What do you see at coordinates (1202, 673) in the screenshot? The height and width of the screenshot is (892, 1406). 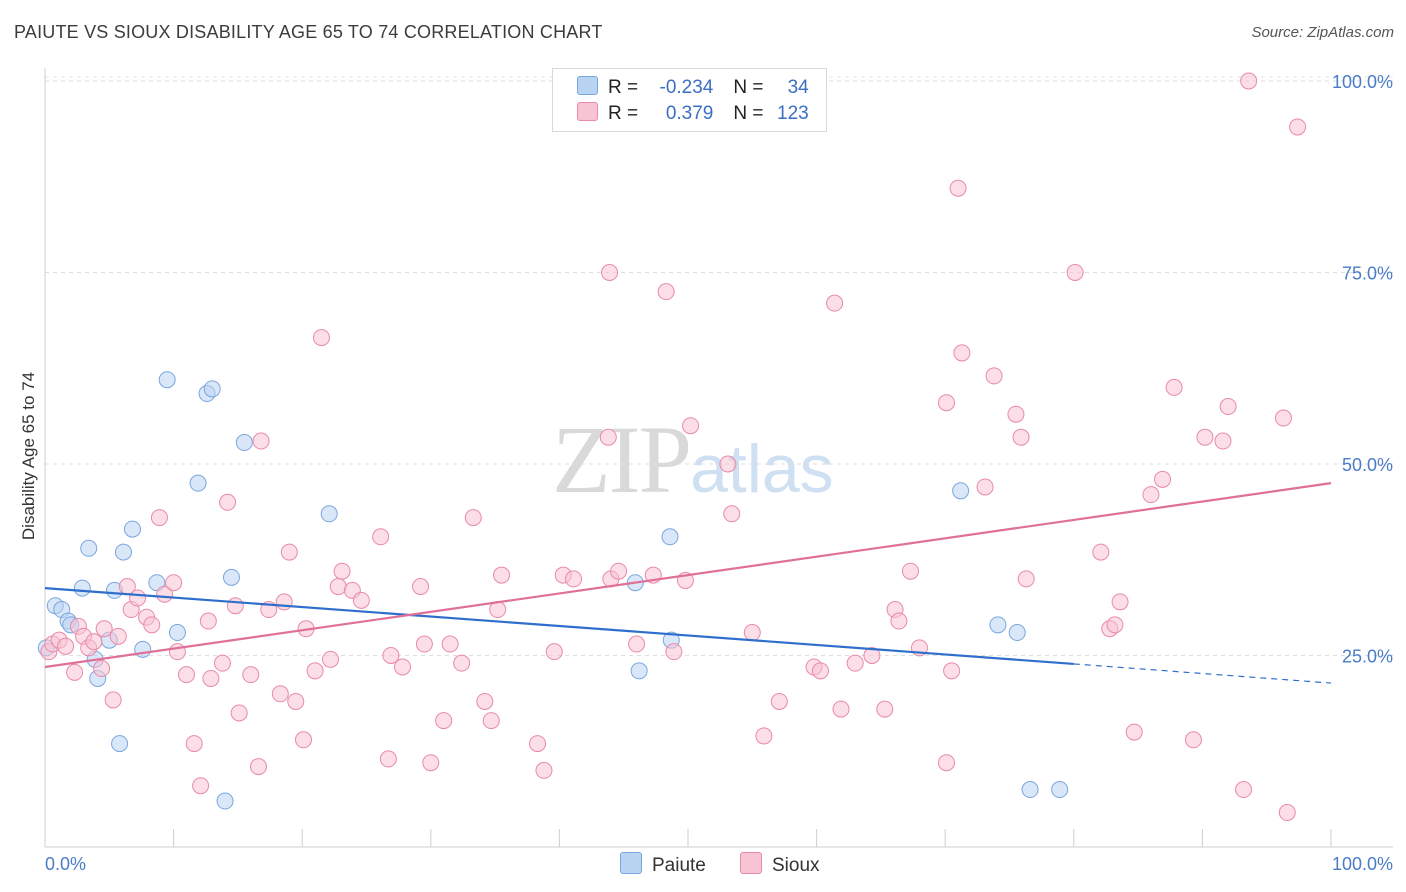 I see `paiute-trend-extension` at bounding box center [1202, 673].